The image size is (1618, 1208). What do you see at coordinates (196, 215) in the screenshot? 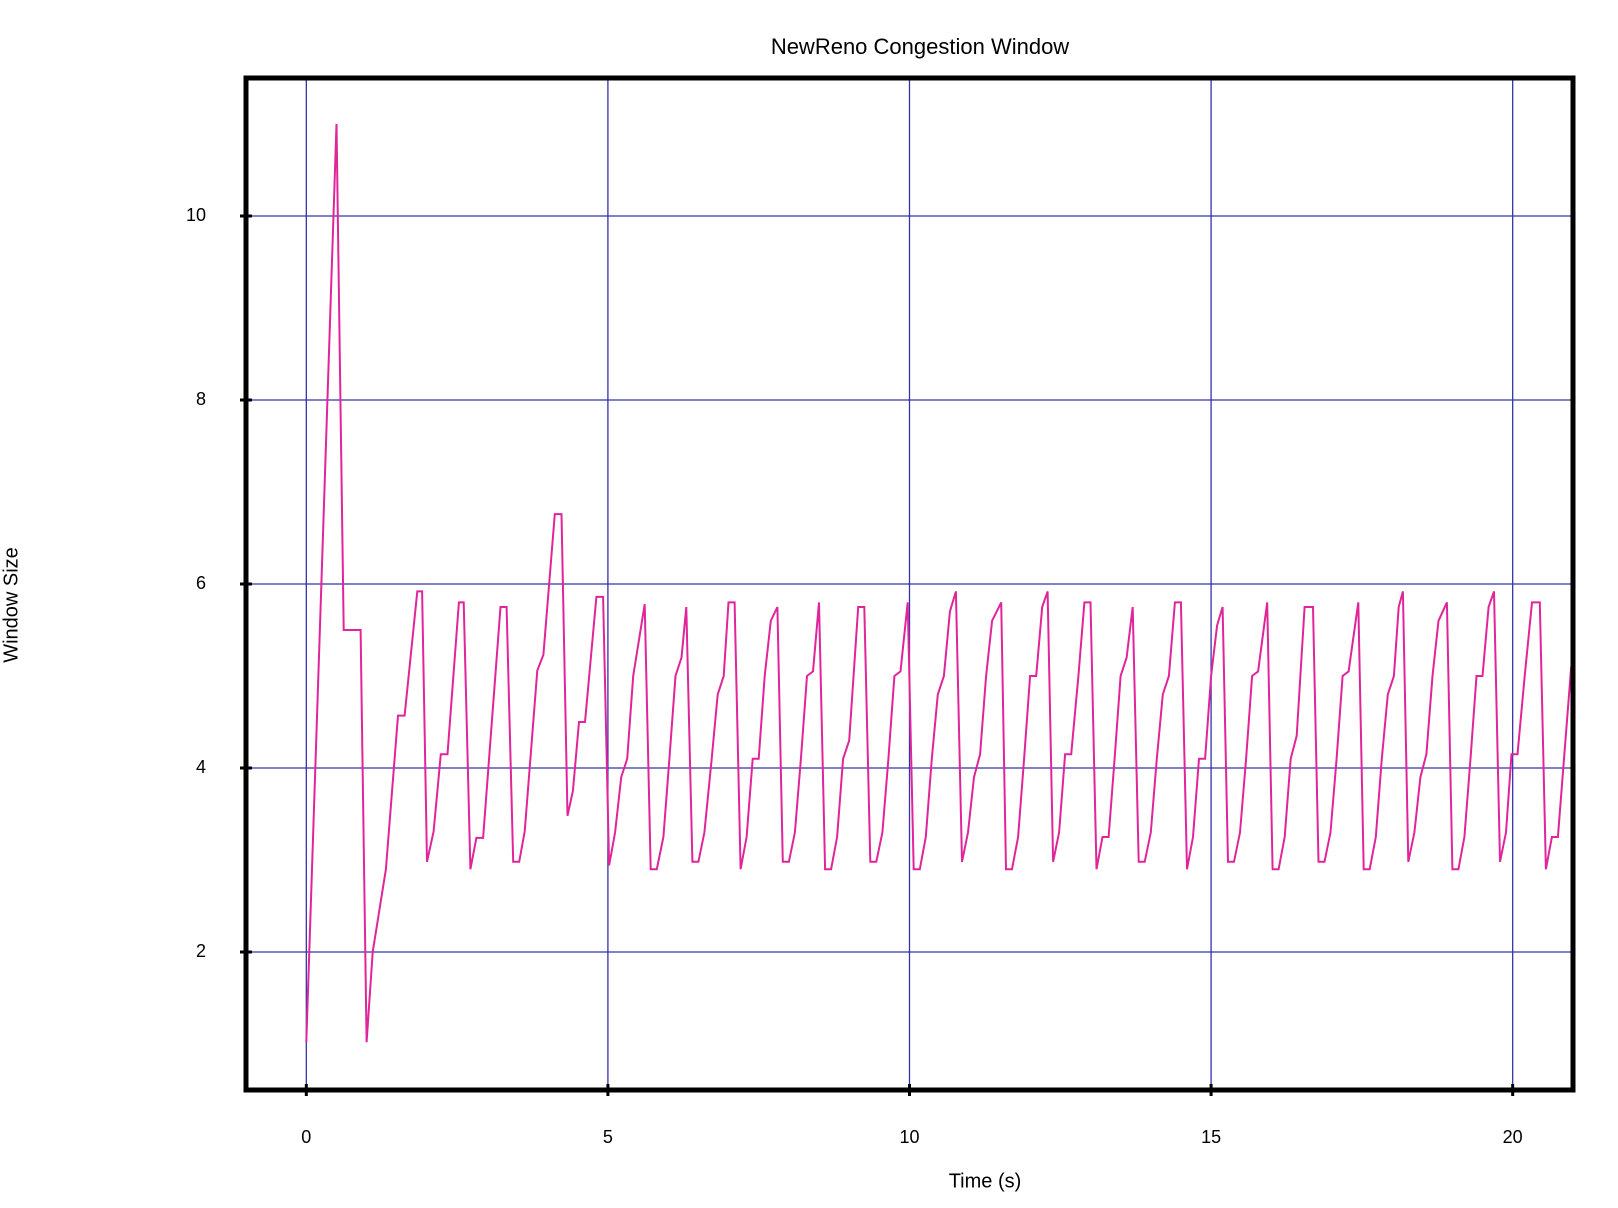
I see `y-tick-label: 10` at bounding box center [196, 215].